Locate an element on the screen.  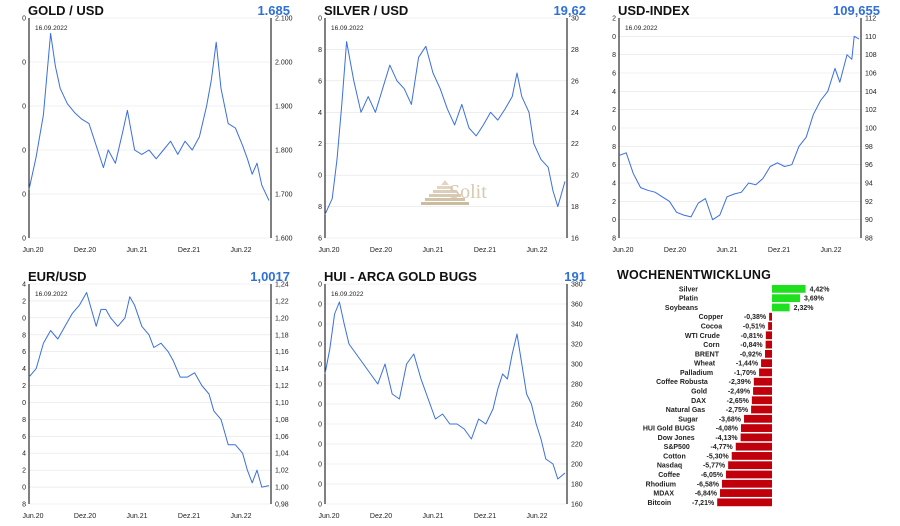
bar-value-label: -5,30% is located at coordinates (718, 456).